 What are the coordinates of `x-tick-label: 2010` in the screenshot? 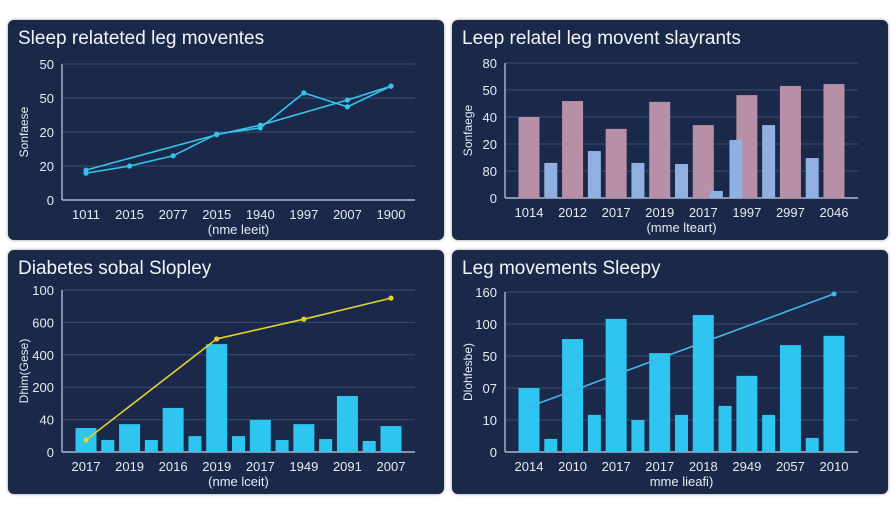 It's located at (572, 466).